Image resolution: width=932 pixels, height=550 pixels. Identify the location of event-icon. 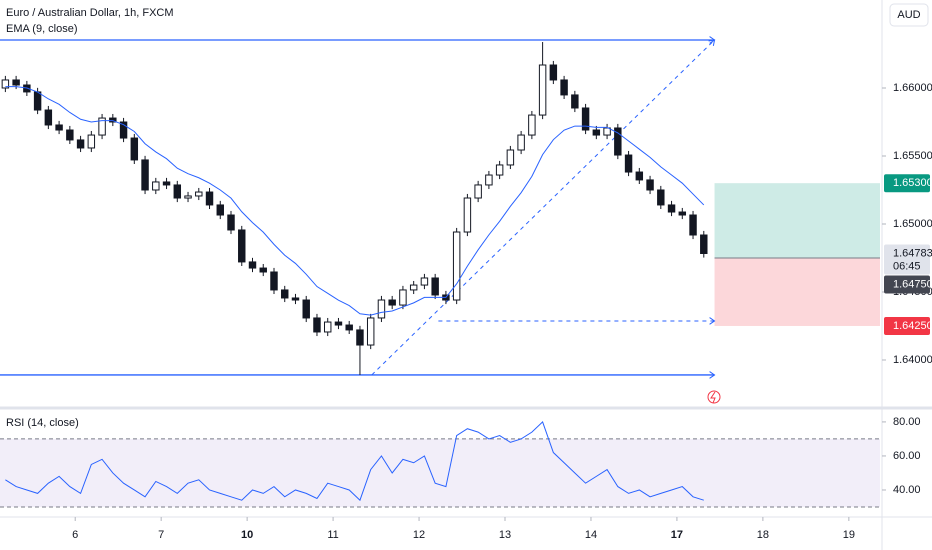
(714, 397).